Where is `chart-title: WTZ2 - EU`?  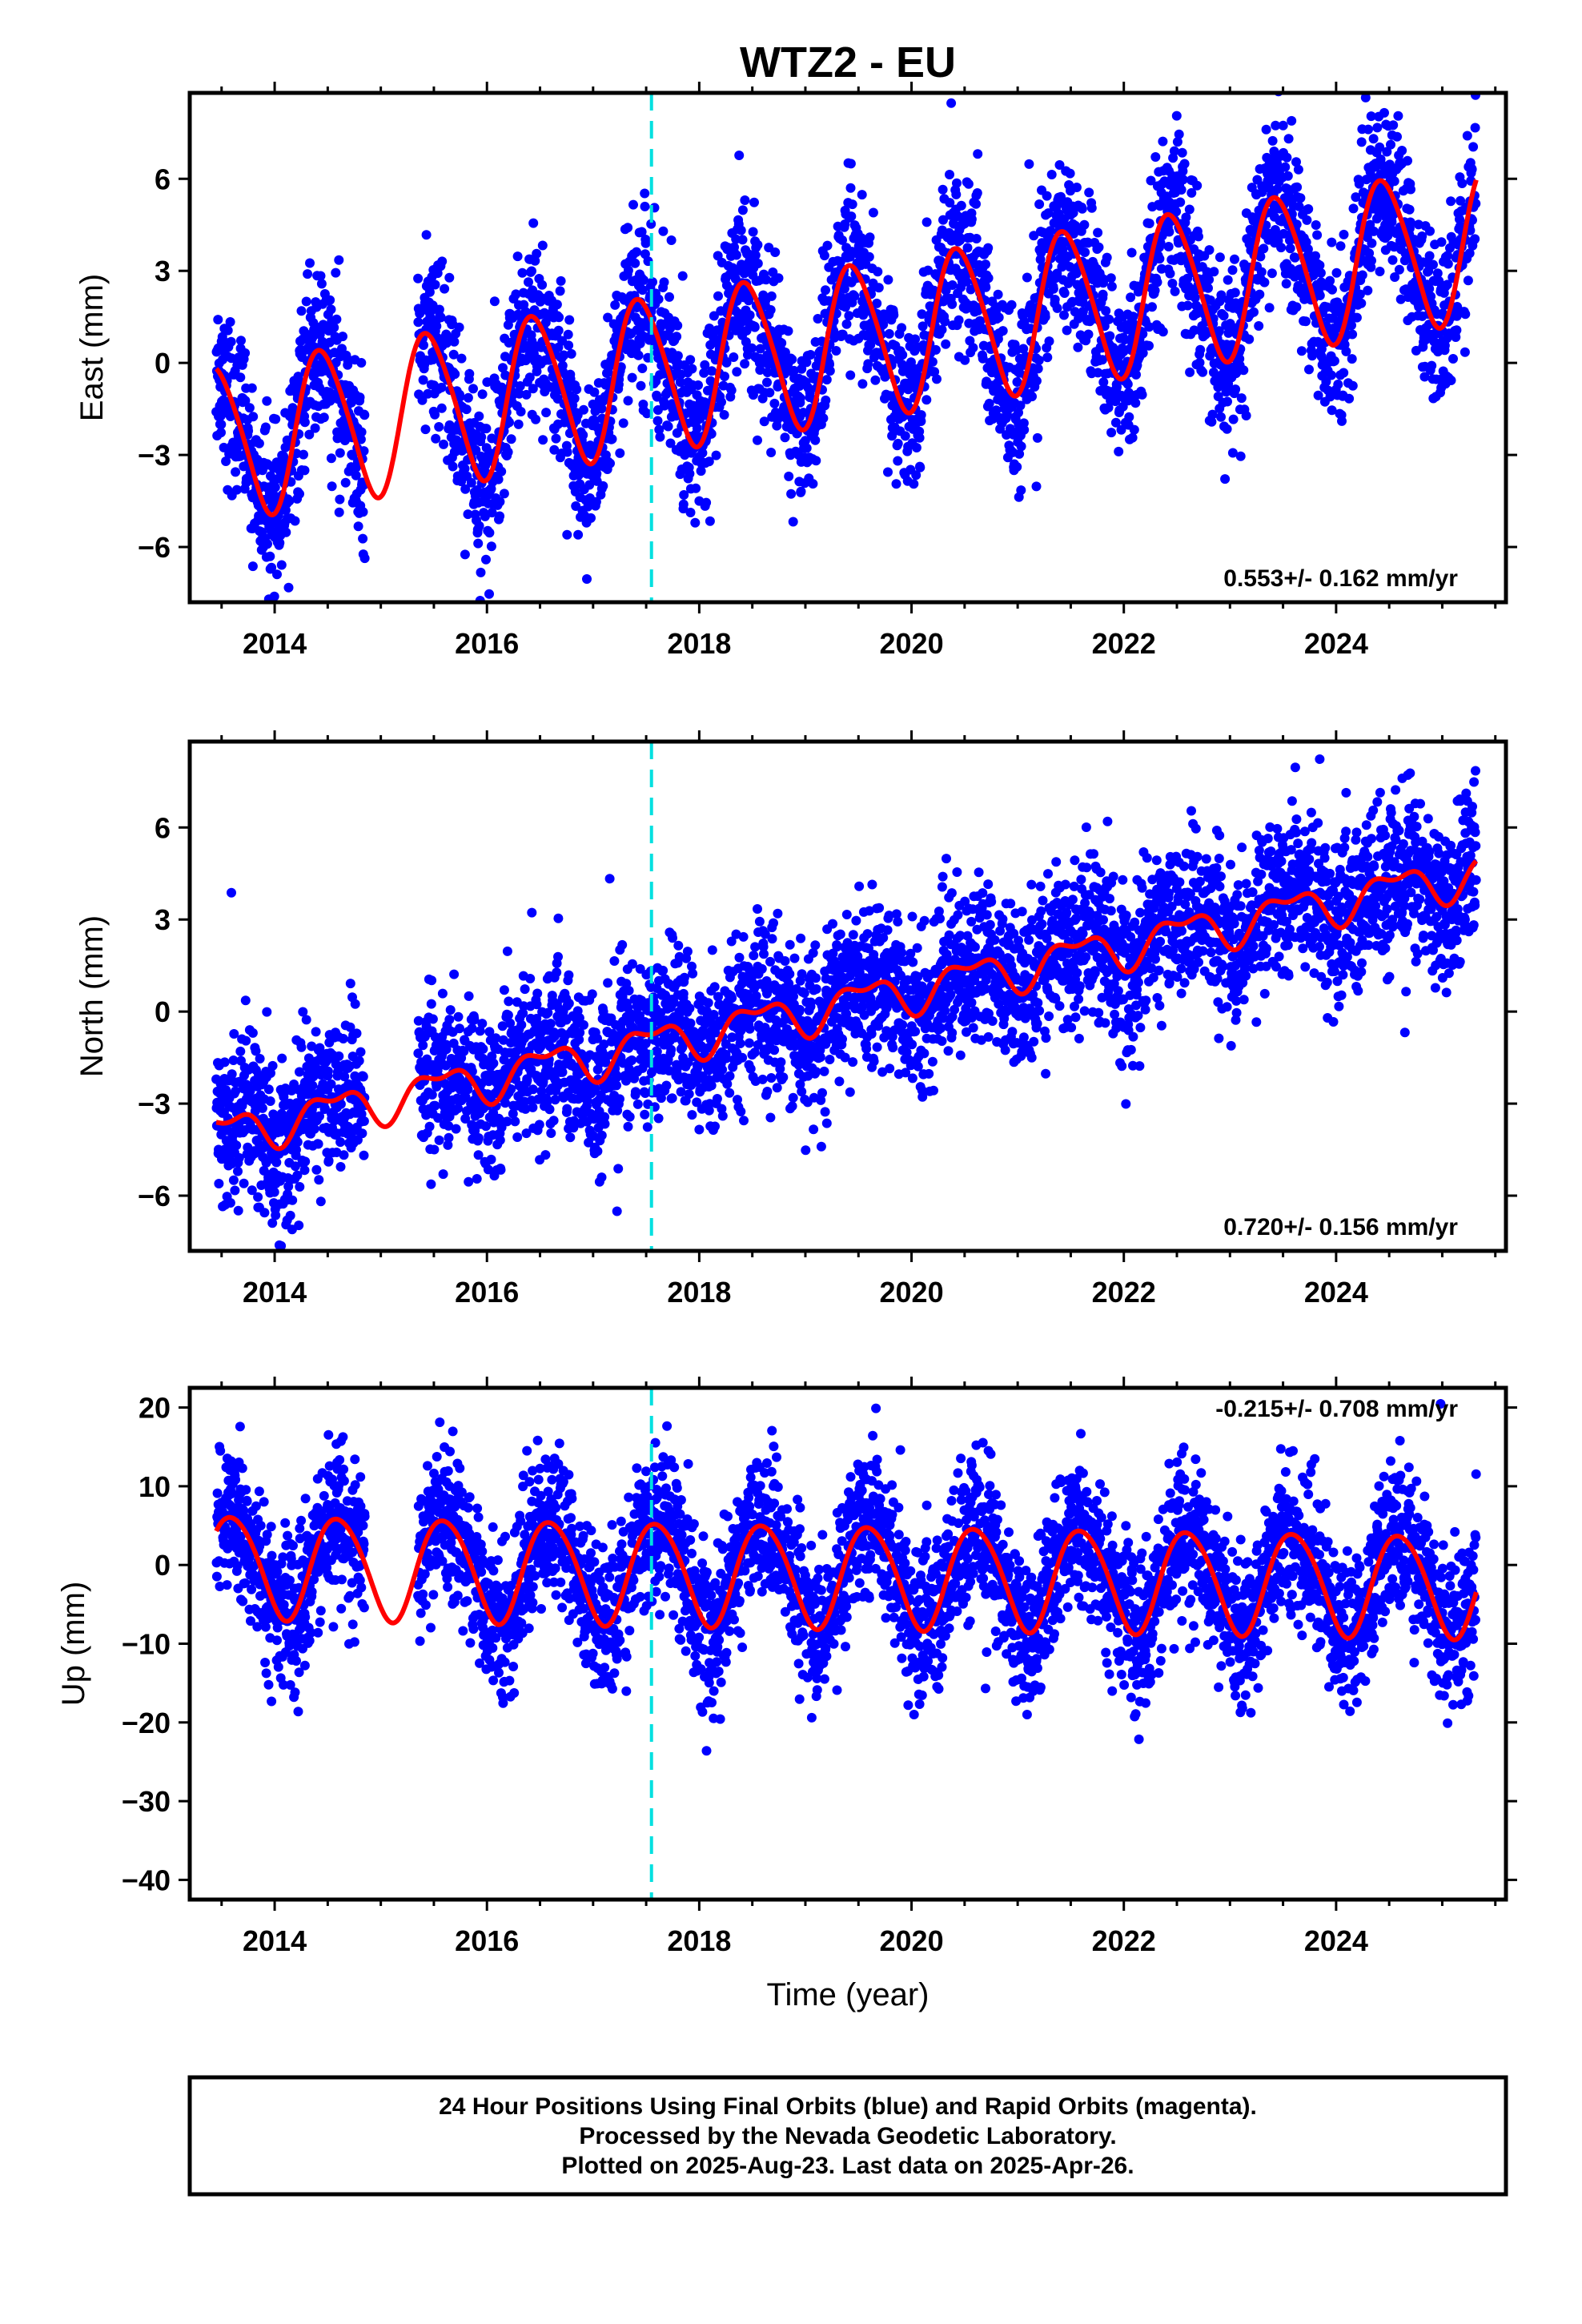 chart-title: WTZ2 - EU is located at coordinates (848, 62).